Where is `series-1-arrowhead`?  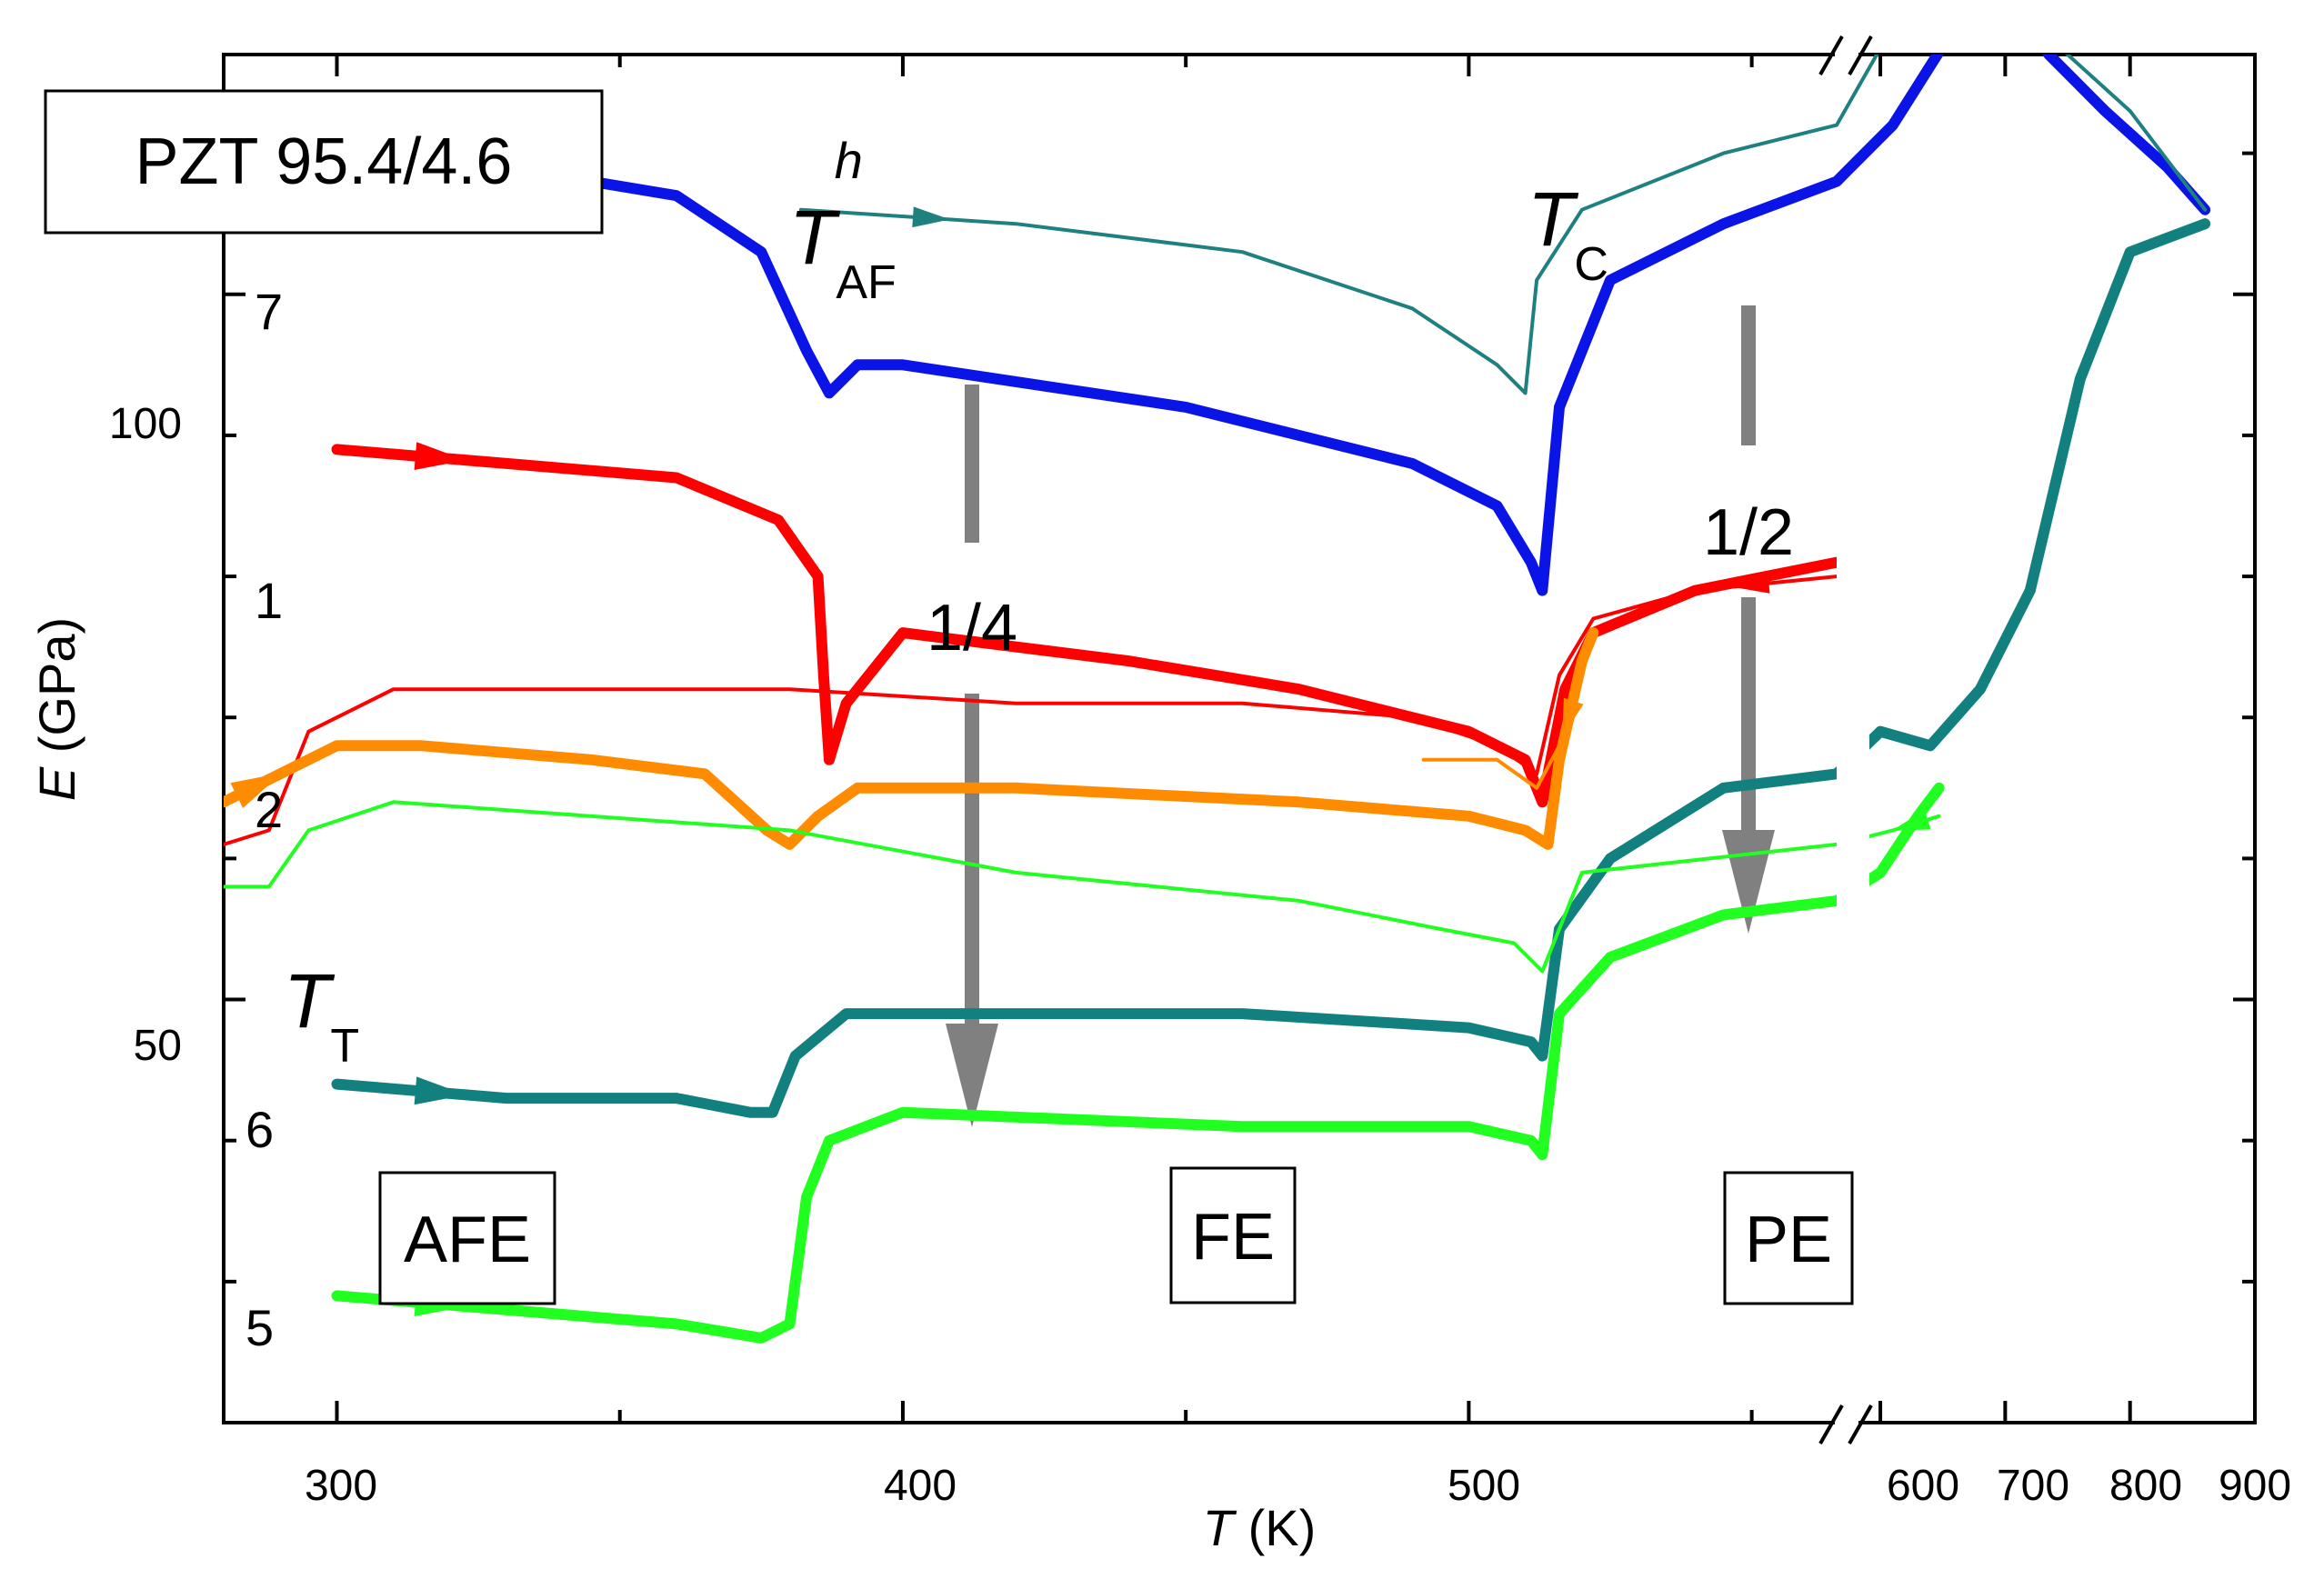
series-1-arrowhead is located at coordinates (440, 456).